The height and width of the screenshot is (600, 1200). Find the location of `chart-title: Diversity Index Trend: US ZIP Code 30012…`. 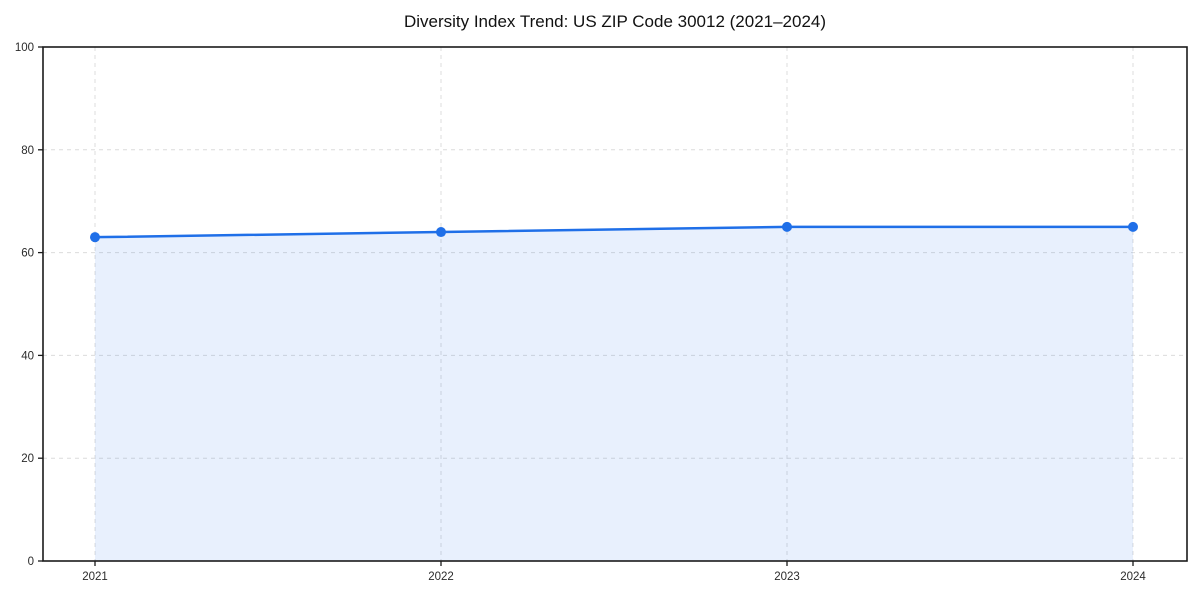

chart-title: Diversity Index Trend: US ZIP Code 30012… is located at coordinates (615, 21).